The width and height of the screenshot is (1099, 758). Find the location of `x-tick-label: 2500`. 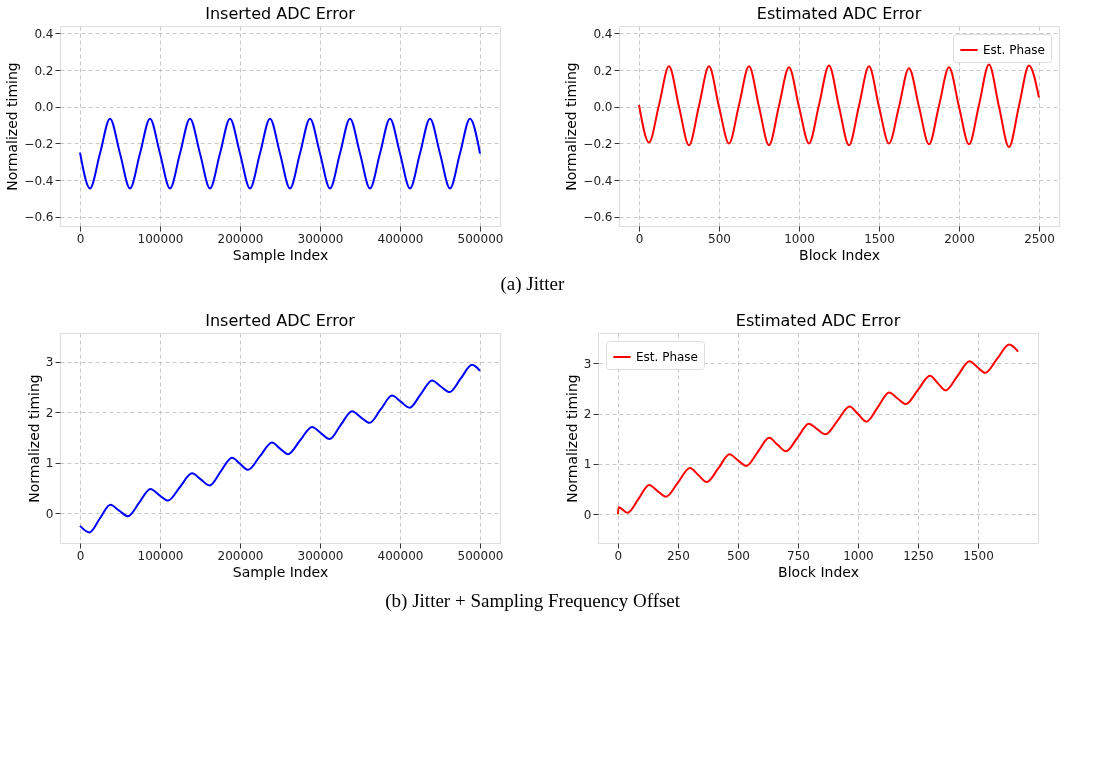

x-tick-label: 2500 is located at coordinates (1039, 238).